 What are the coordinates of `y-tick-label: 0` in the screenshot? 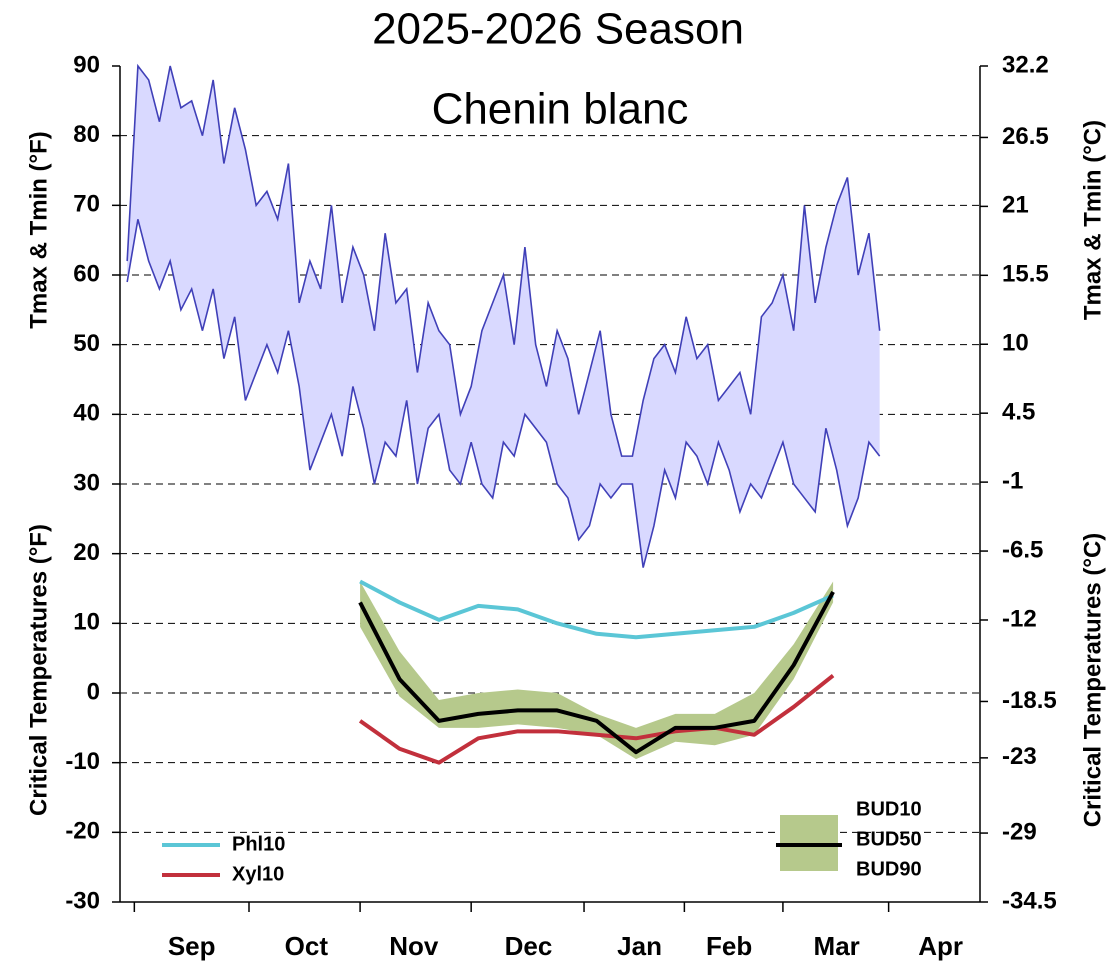 It's located at (93, 691).